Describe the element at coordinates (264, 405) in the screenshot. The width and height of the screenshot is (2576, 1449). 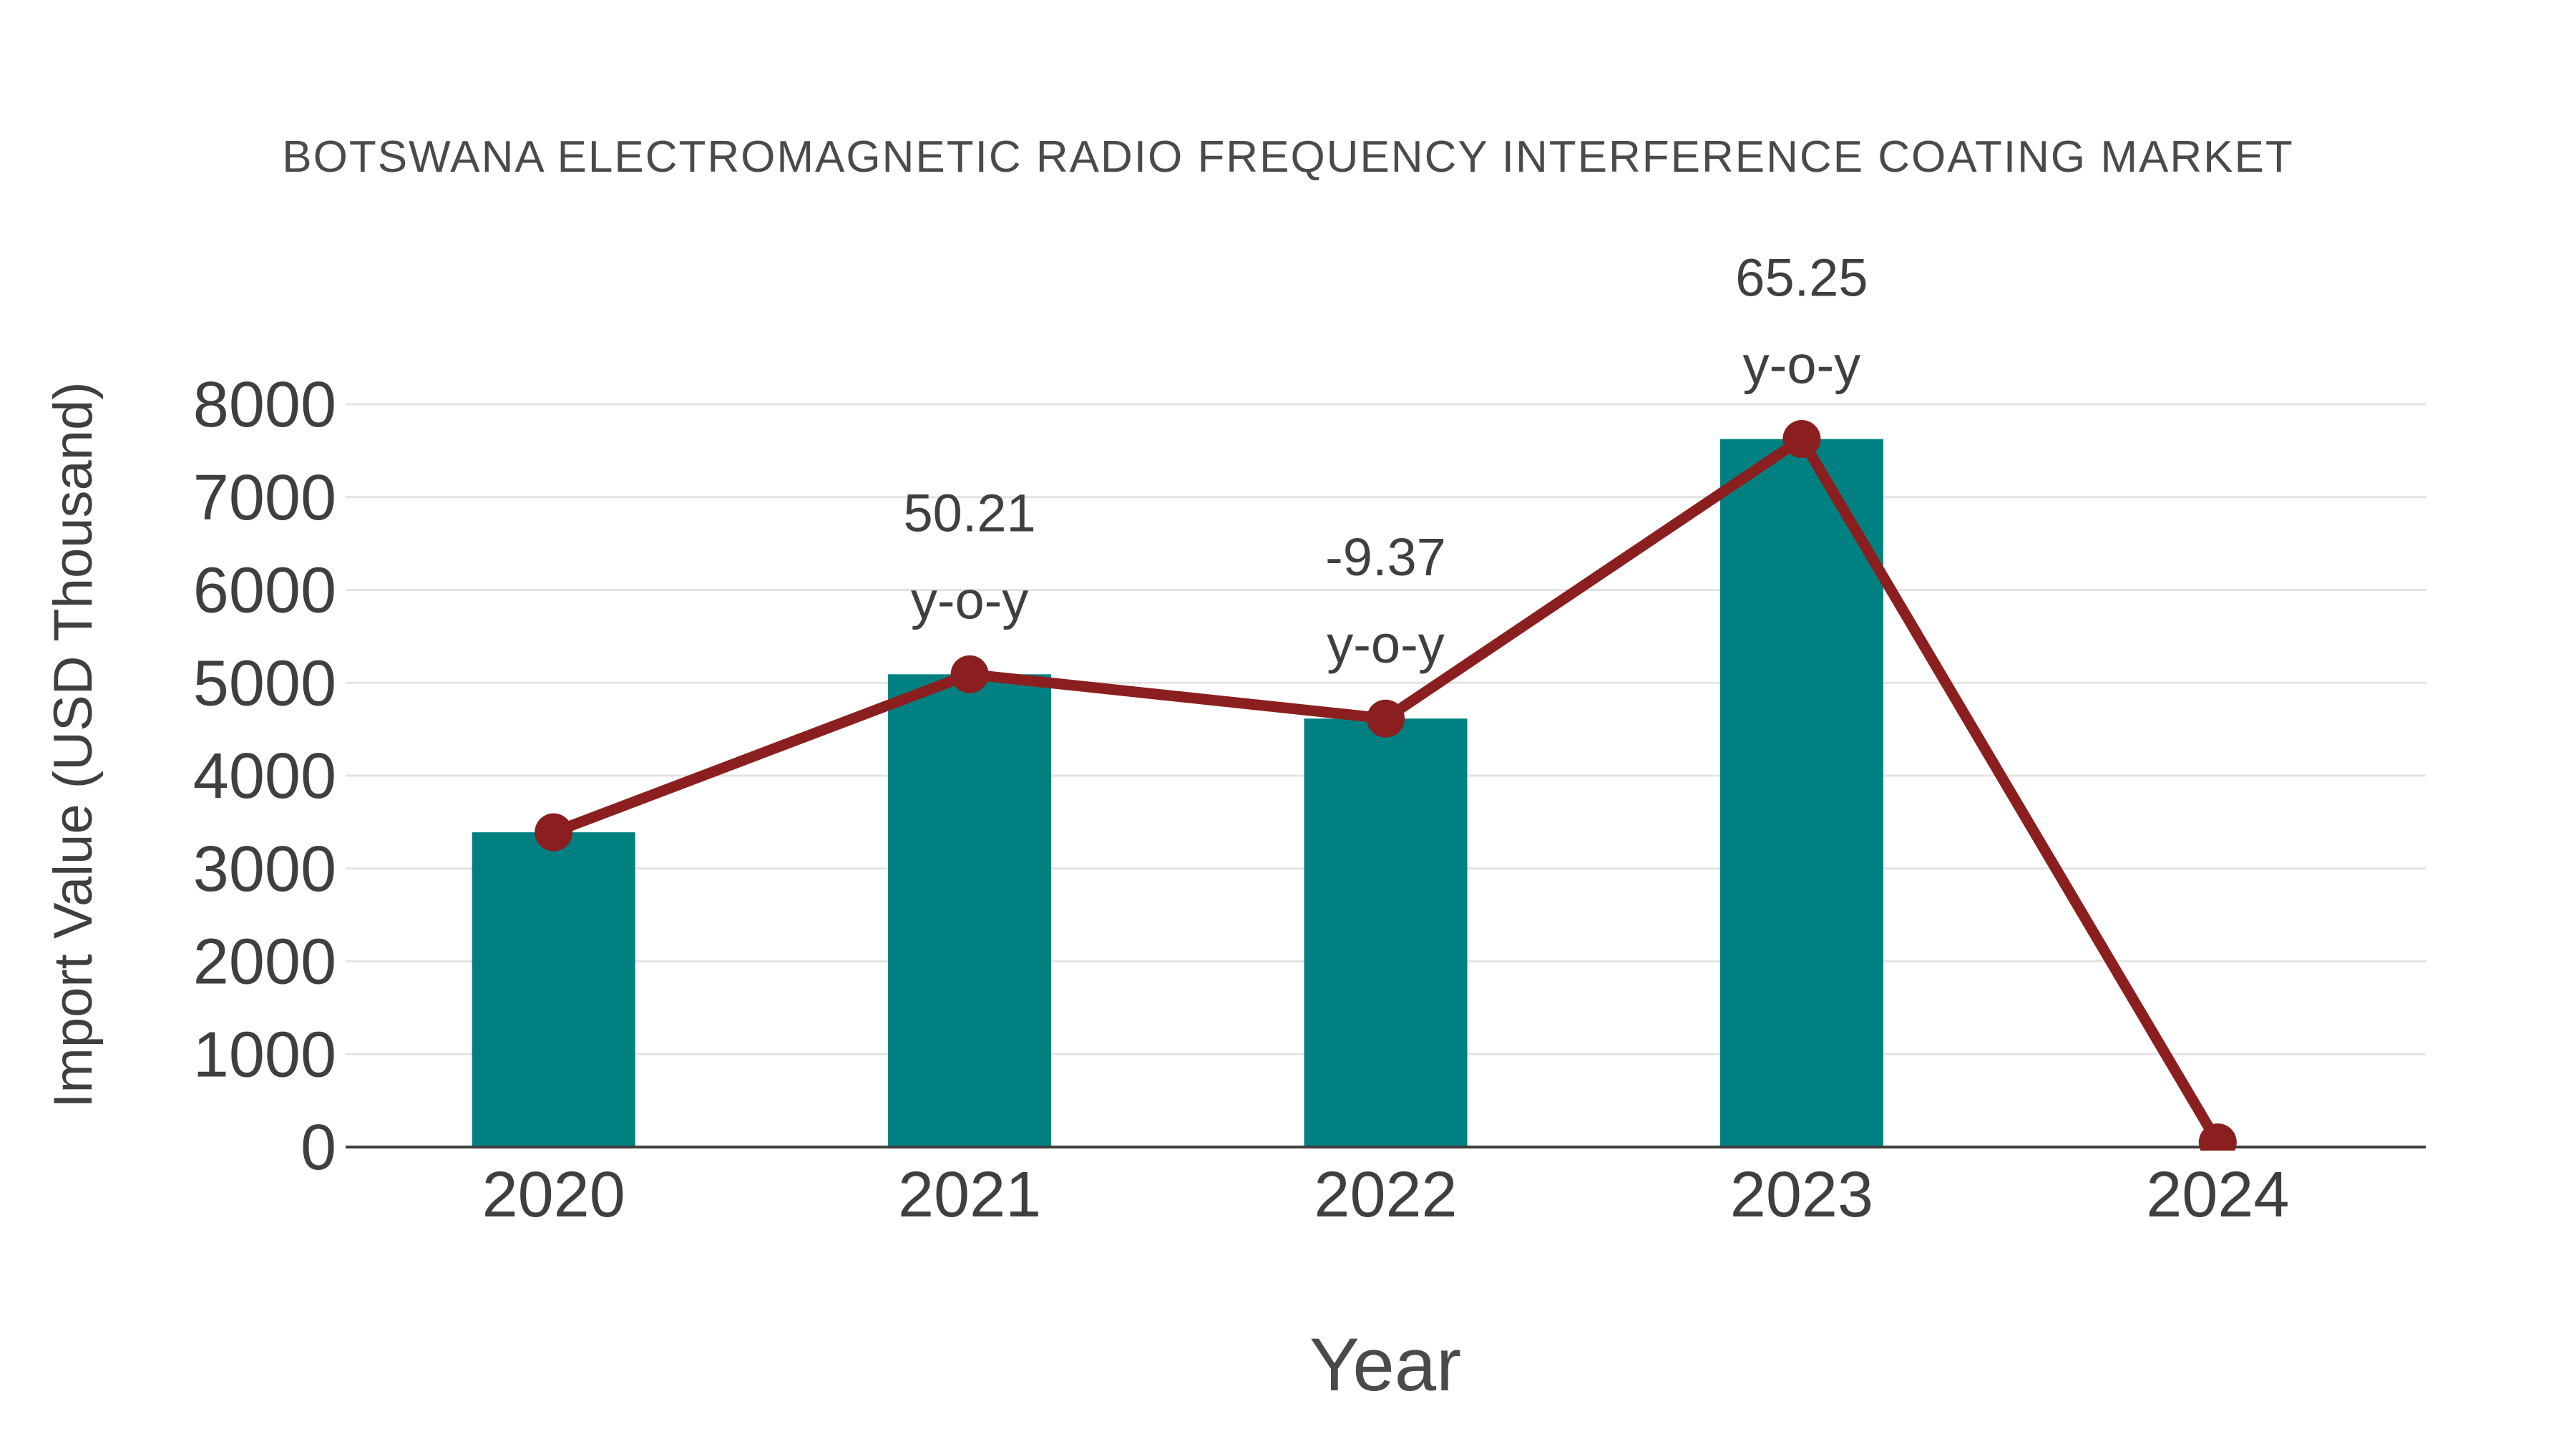
I see `y-tick-8000: 8000` at that location.